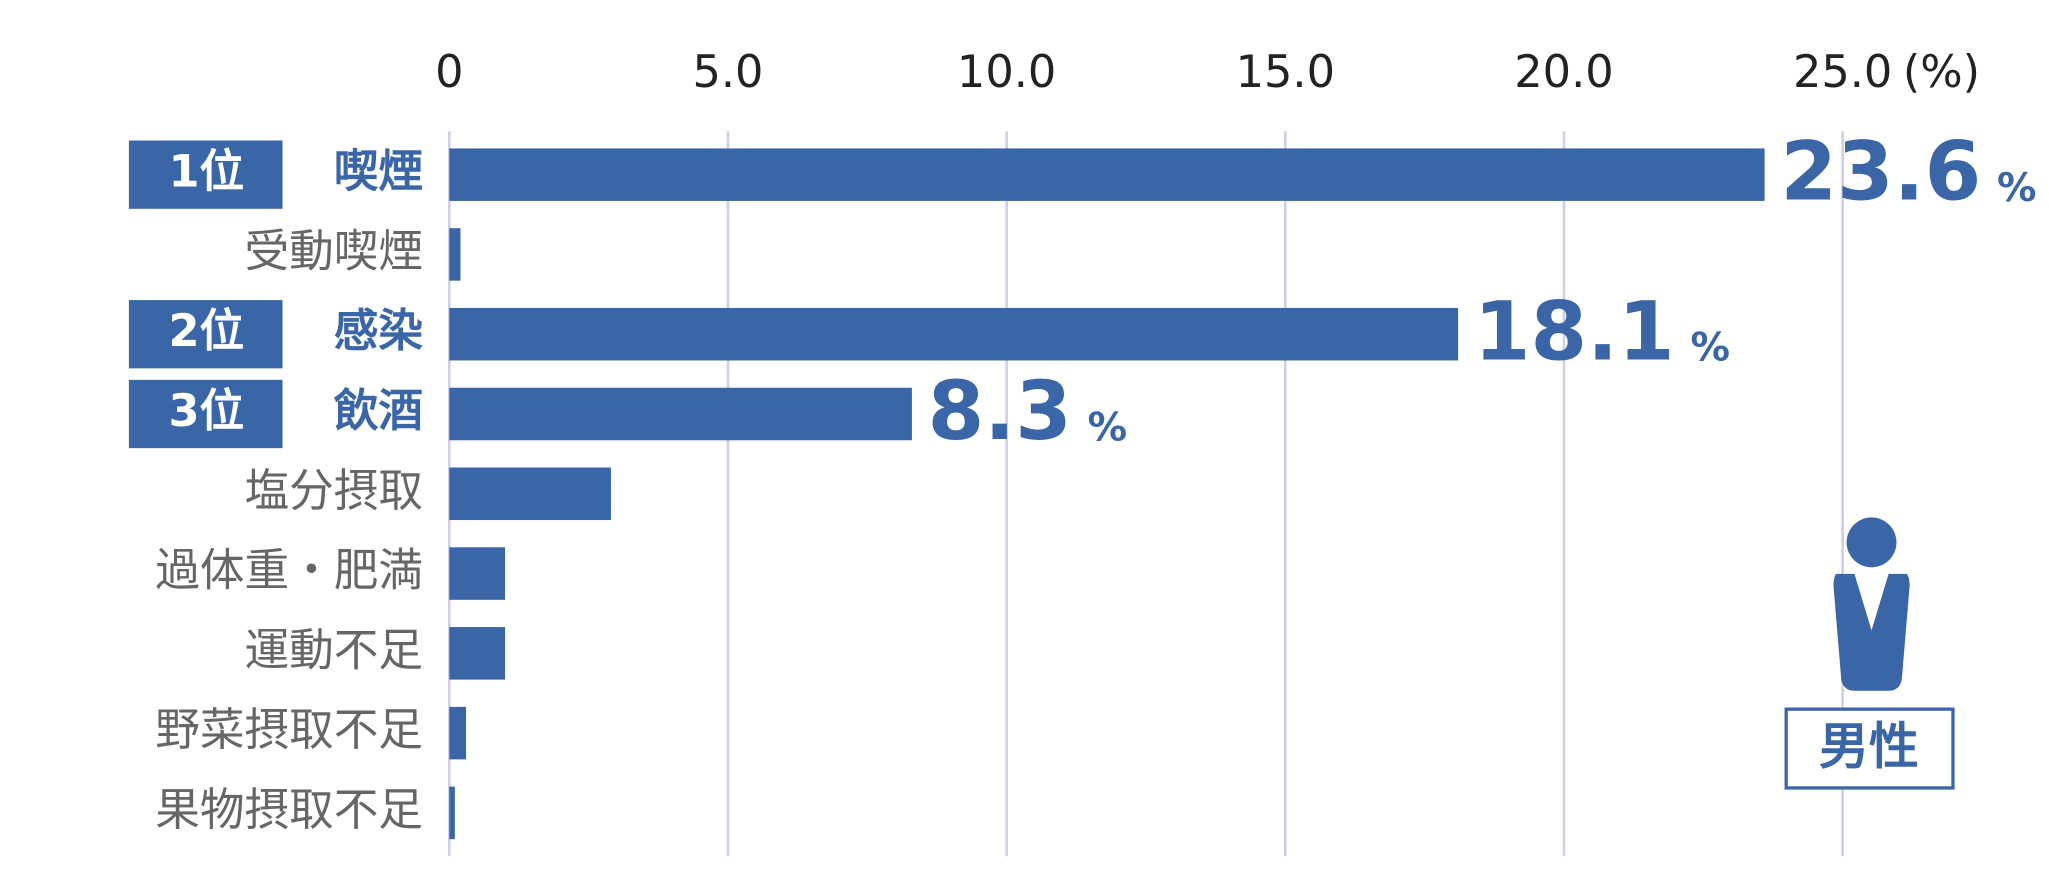 The width and height of the screenshot is (2049, 893). Describe the element at coordinates (1880, 172) in the screenshot. I see `value-label: 23.6` at that location.